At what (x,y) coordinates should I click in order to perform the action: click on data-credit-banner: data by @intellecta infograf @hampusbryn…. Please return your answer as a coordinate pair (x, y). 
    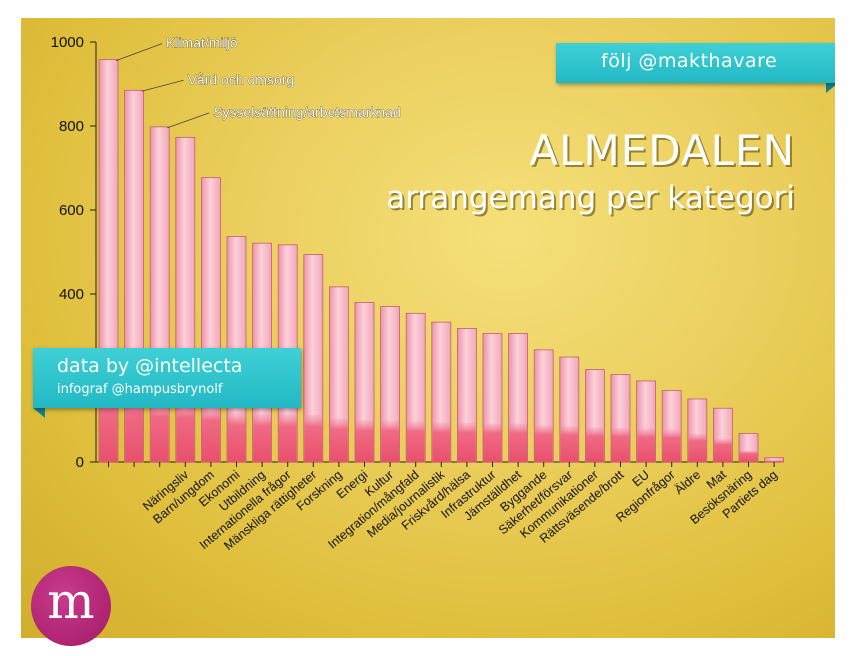
    Looking at the image, I should click on (167, 378).